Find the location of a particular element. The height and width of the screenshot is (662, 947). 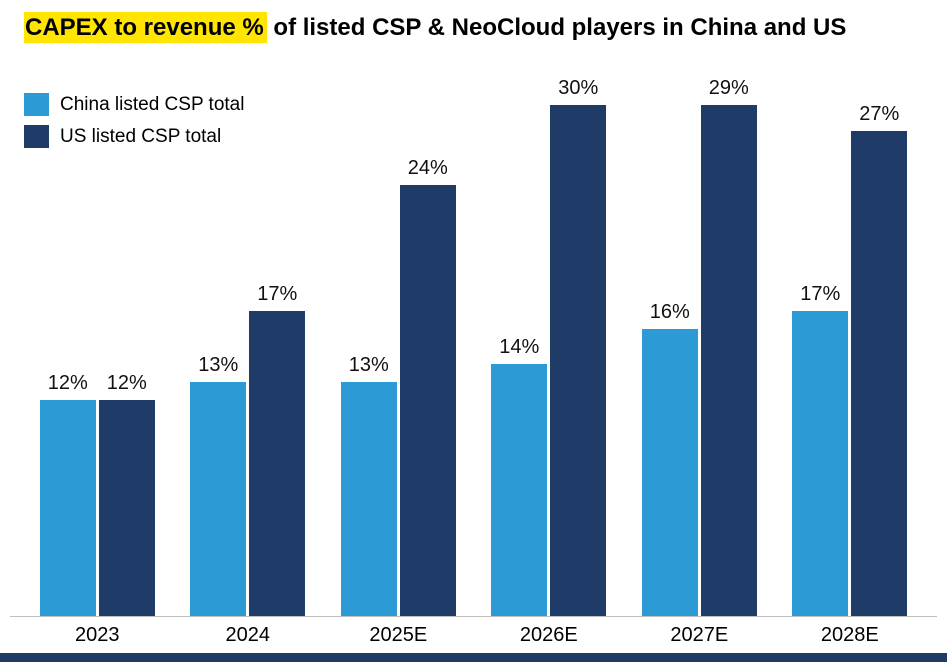

x-axis: 2023 2024 2025E 2026E 2027E 2028E is located at coordinates (473, 635).